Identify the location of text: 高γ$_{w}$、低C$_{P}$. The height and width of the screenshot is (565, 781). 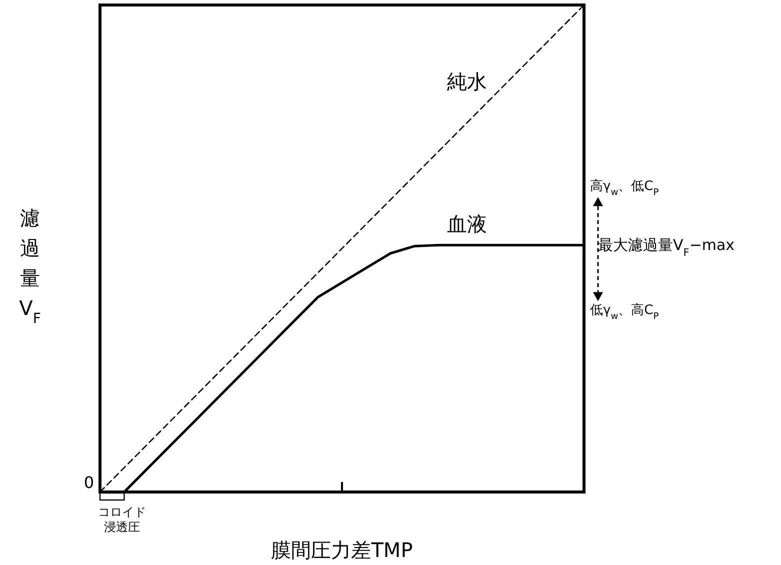
(625, 188).